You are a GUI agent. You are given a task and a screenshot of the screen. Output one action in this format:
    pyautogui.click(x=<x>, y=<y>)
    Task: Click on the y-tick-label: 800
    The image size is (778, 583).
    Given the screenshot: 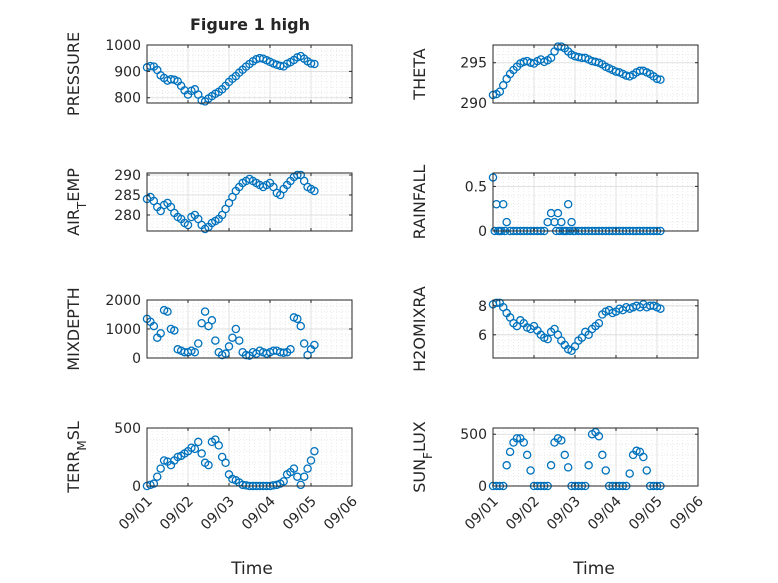 What is the action you would take?
    pyautogui.click(x=127, y=99)
    